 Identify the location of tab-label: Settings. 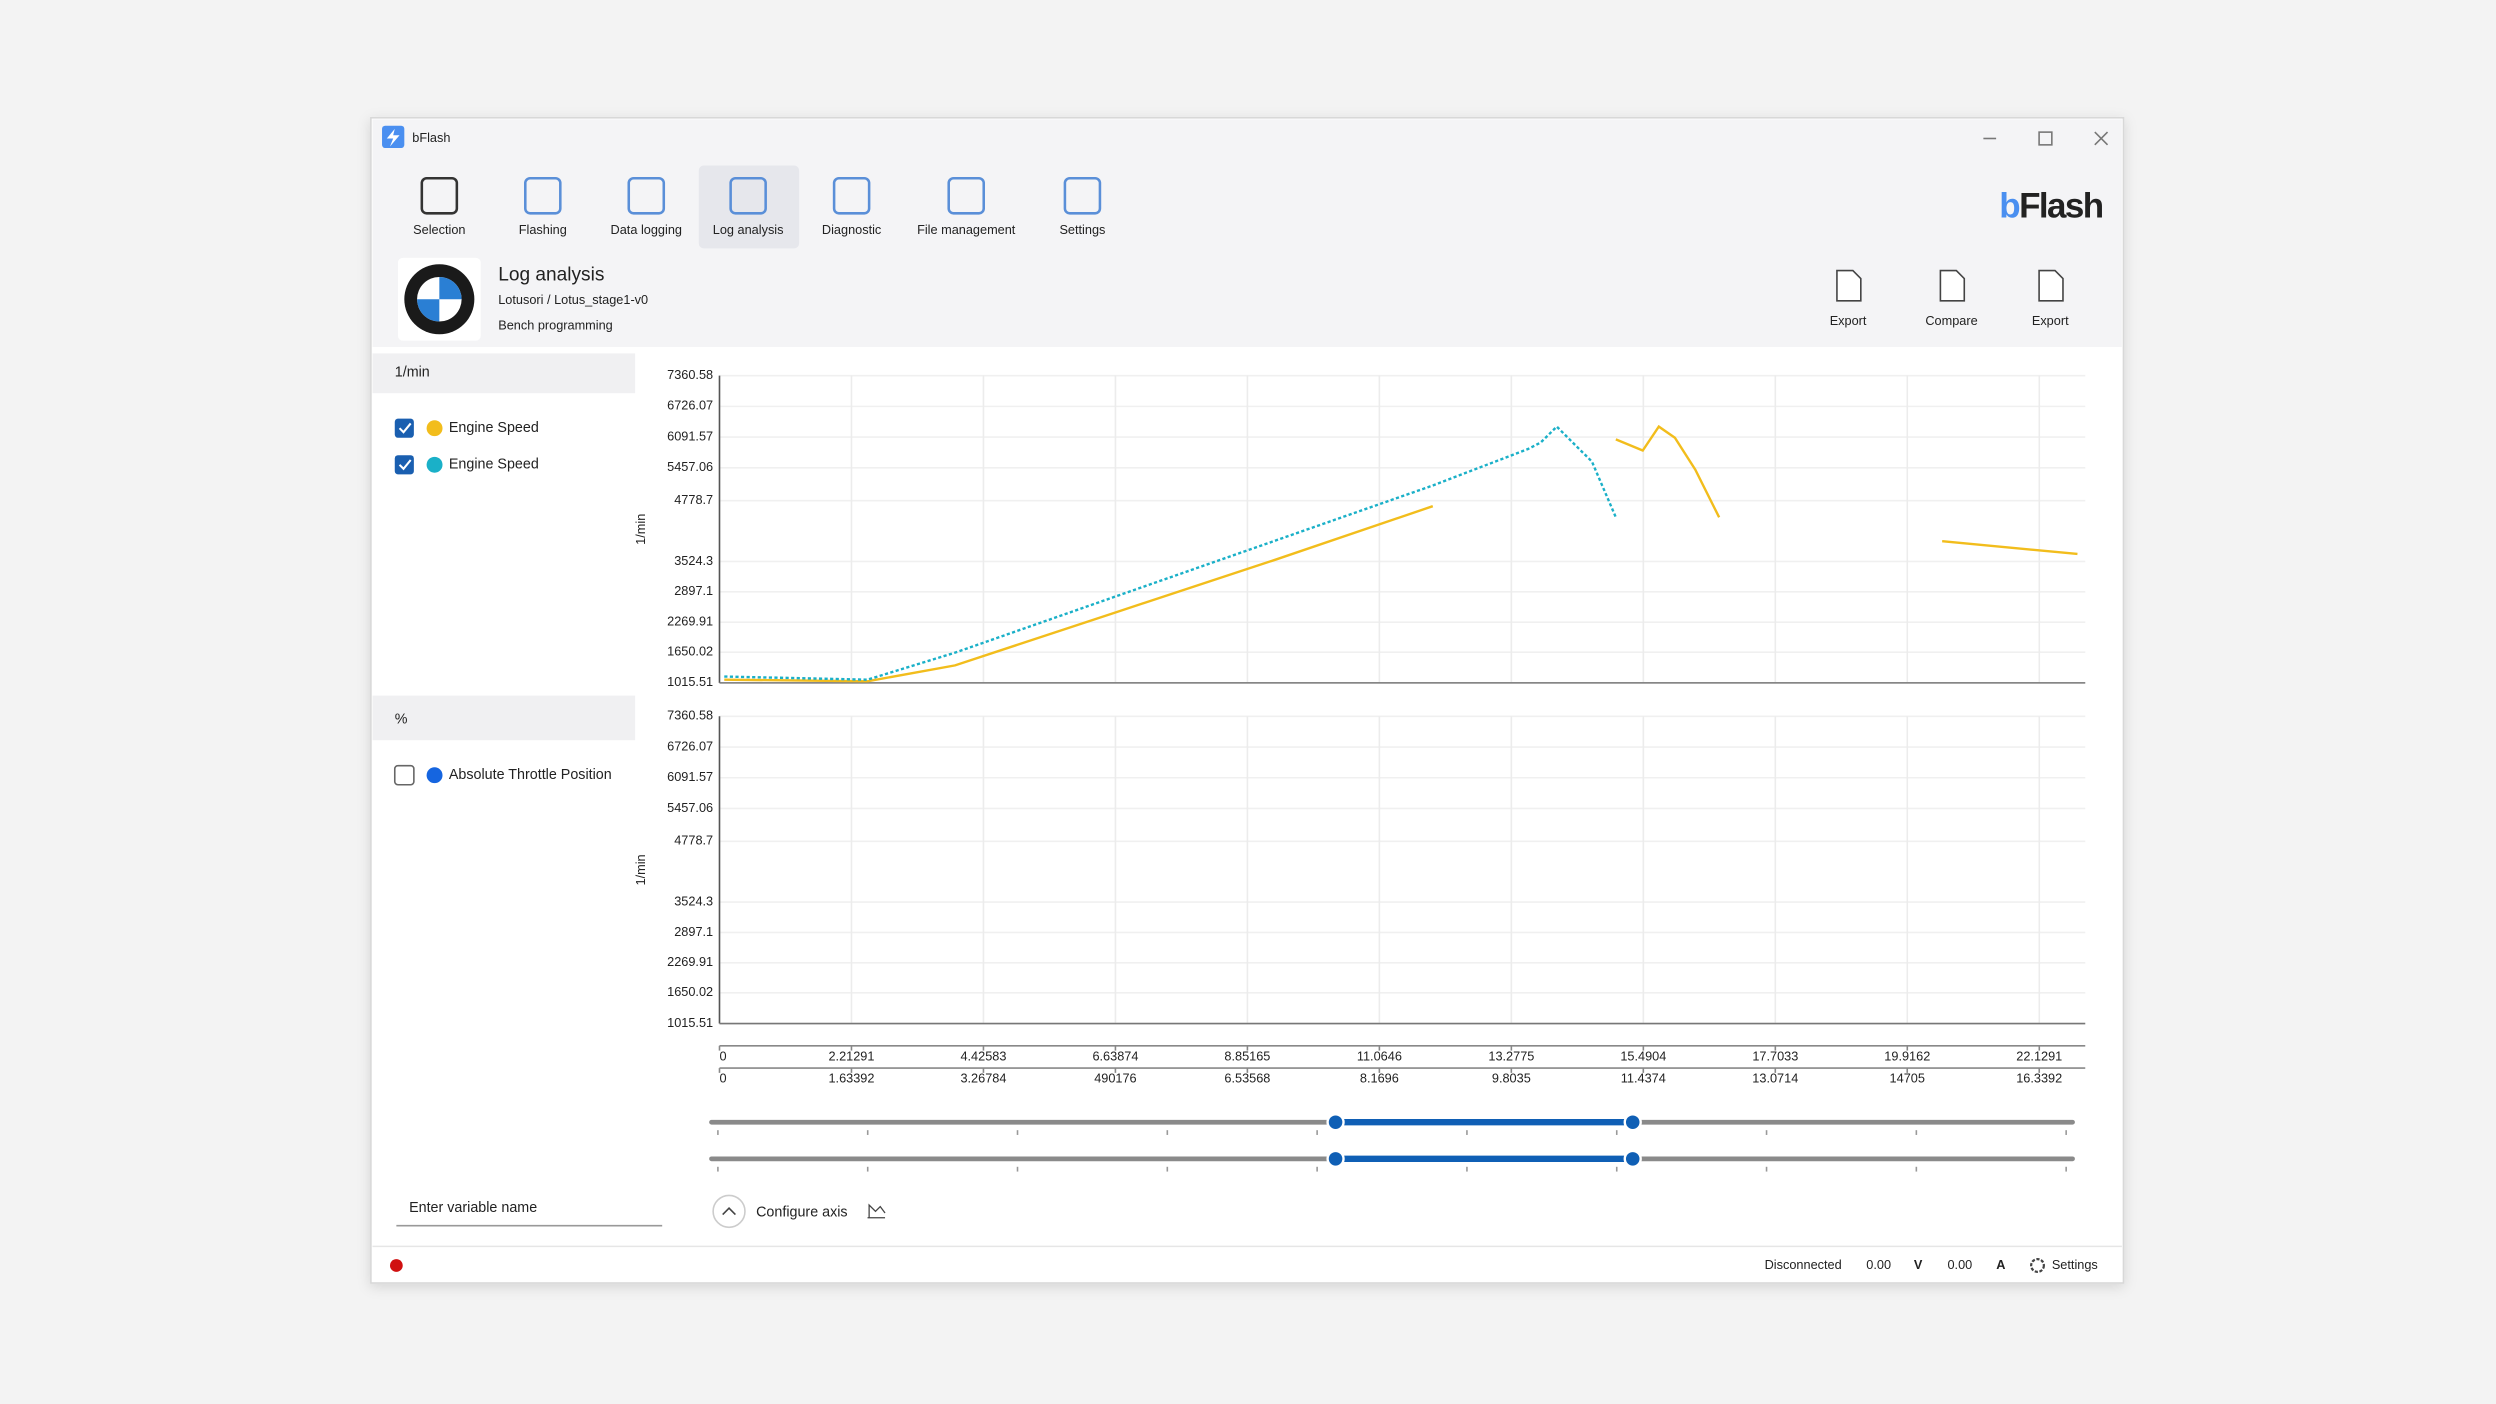
(1082, 229).